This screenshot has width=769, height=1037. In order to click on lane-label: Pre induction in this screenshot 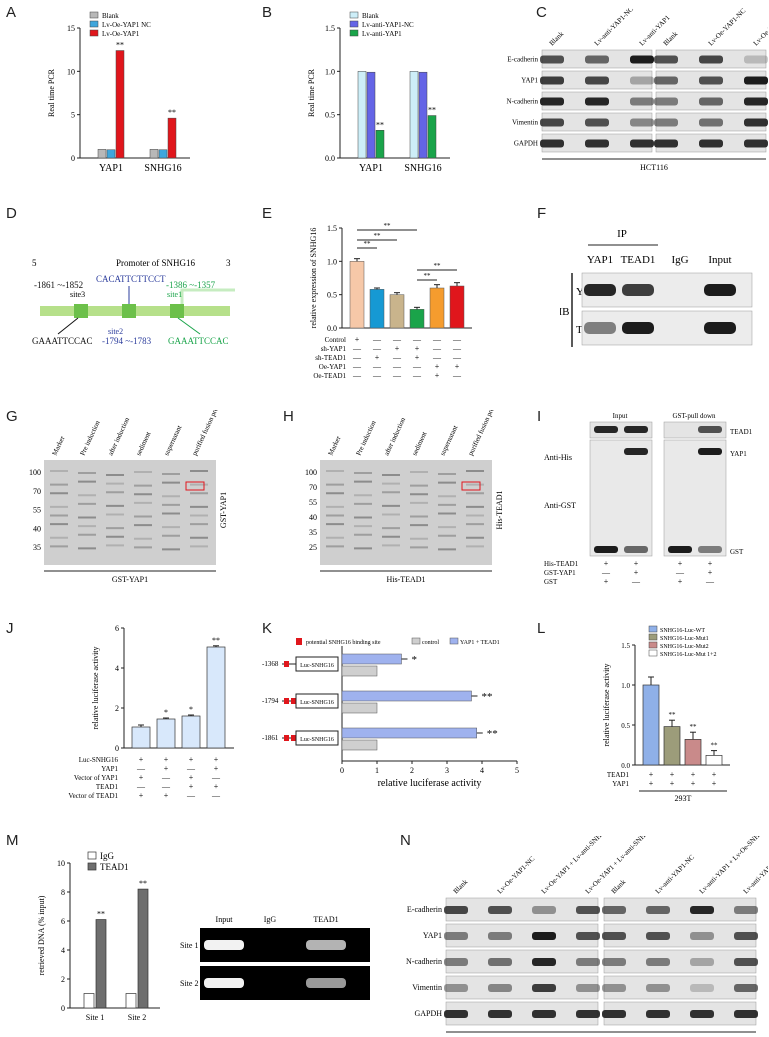, I will do `click(366, 438)`.